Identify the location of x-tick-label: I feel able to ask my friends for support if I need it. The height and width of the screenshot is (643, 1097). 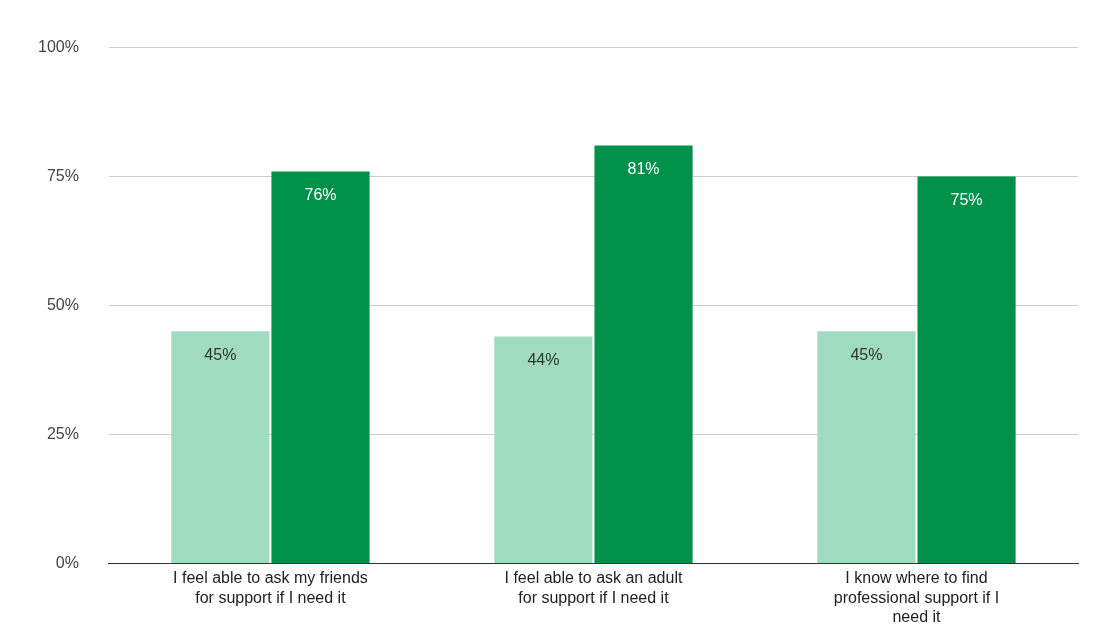
(270, 587).